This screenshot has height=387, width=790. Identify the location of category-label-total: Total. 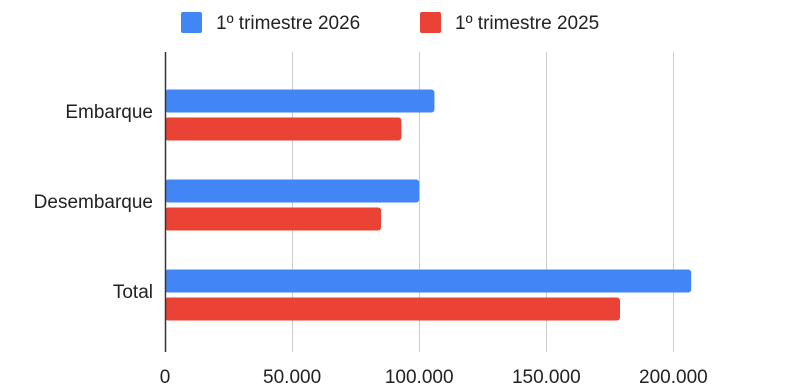
(133, 292).